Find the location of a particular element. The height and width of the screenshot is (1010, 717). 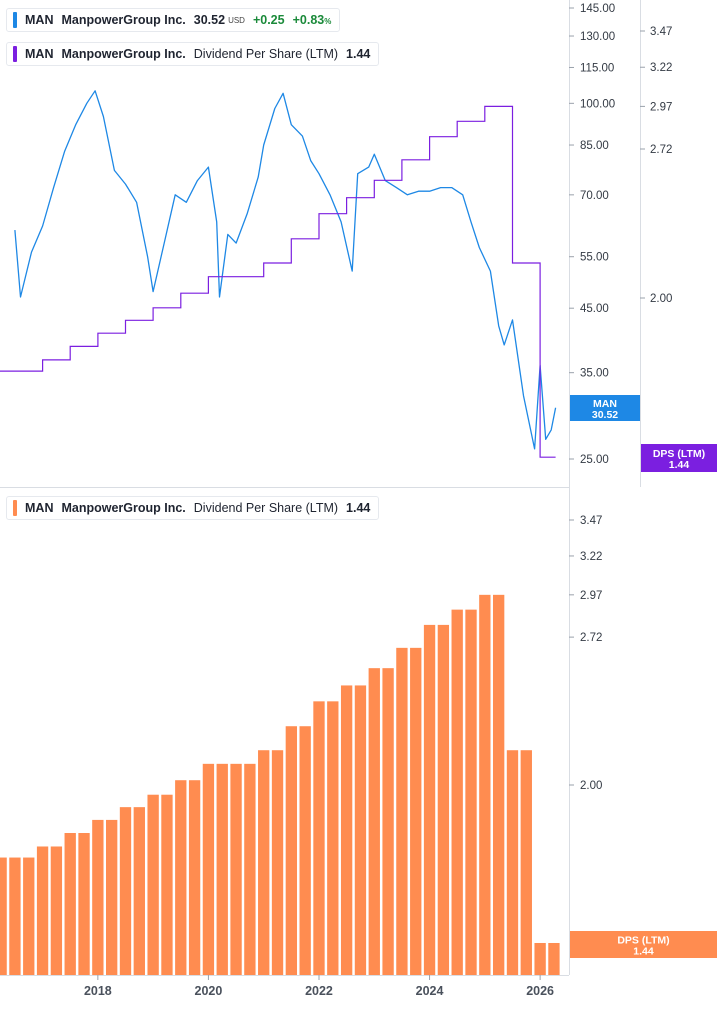

price-badge-value: 30.52 is located at coordinates (605, 415).